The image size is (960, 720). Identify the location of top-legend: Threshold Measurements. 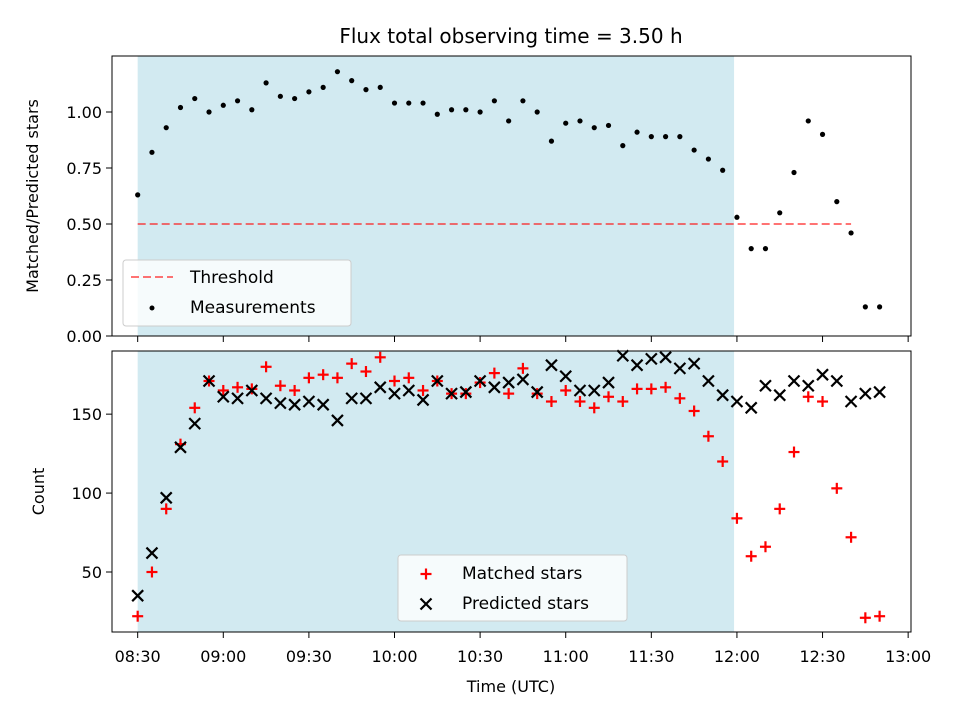
(237, 293).